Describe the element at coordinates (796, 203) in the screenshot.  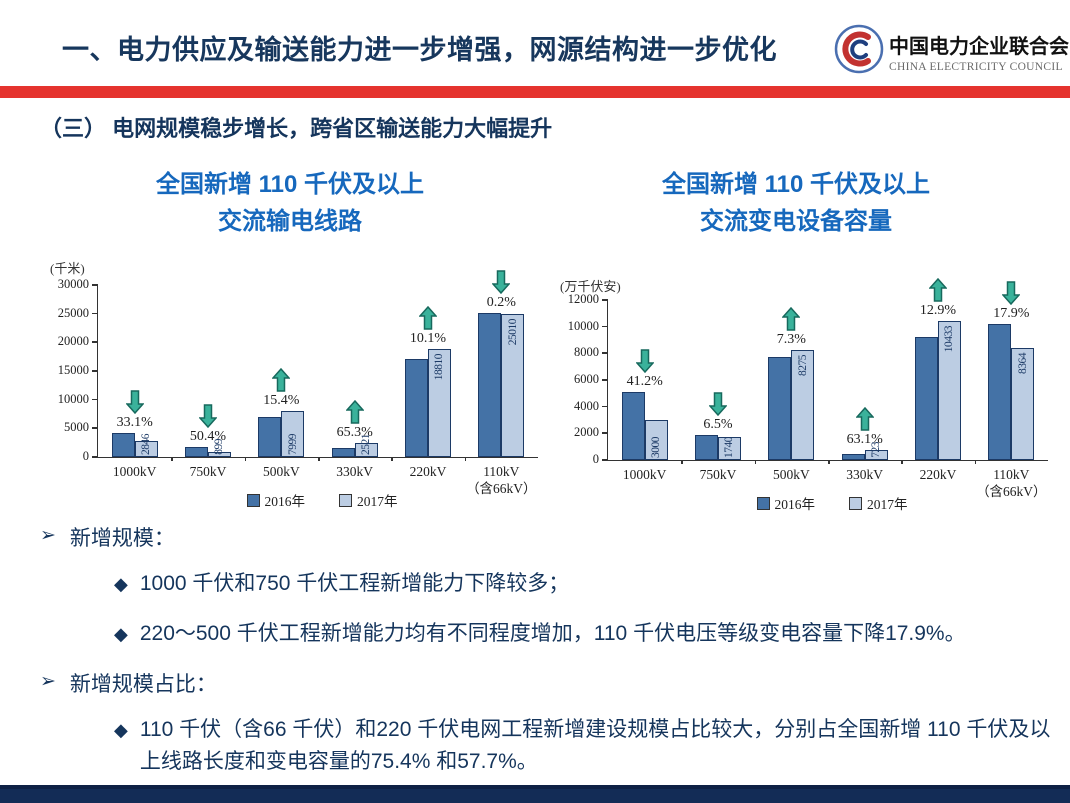
I see `right-chart-title: 全国新增 110 千伏及以上 交流变电设备容量` at that location.